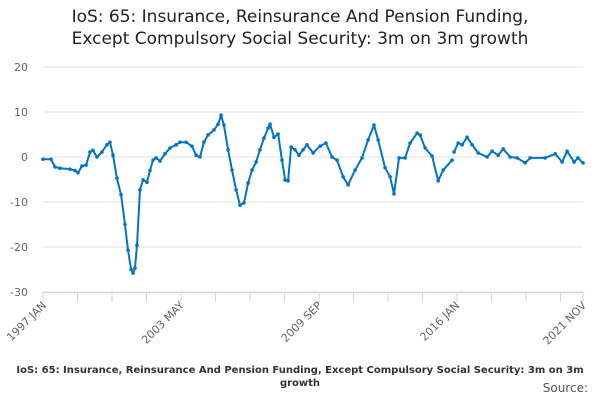  What do you see at coordinates (24, 157) in the screenshot?
I see `y-tick-label: 0` at bounding box center [24, 157].